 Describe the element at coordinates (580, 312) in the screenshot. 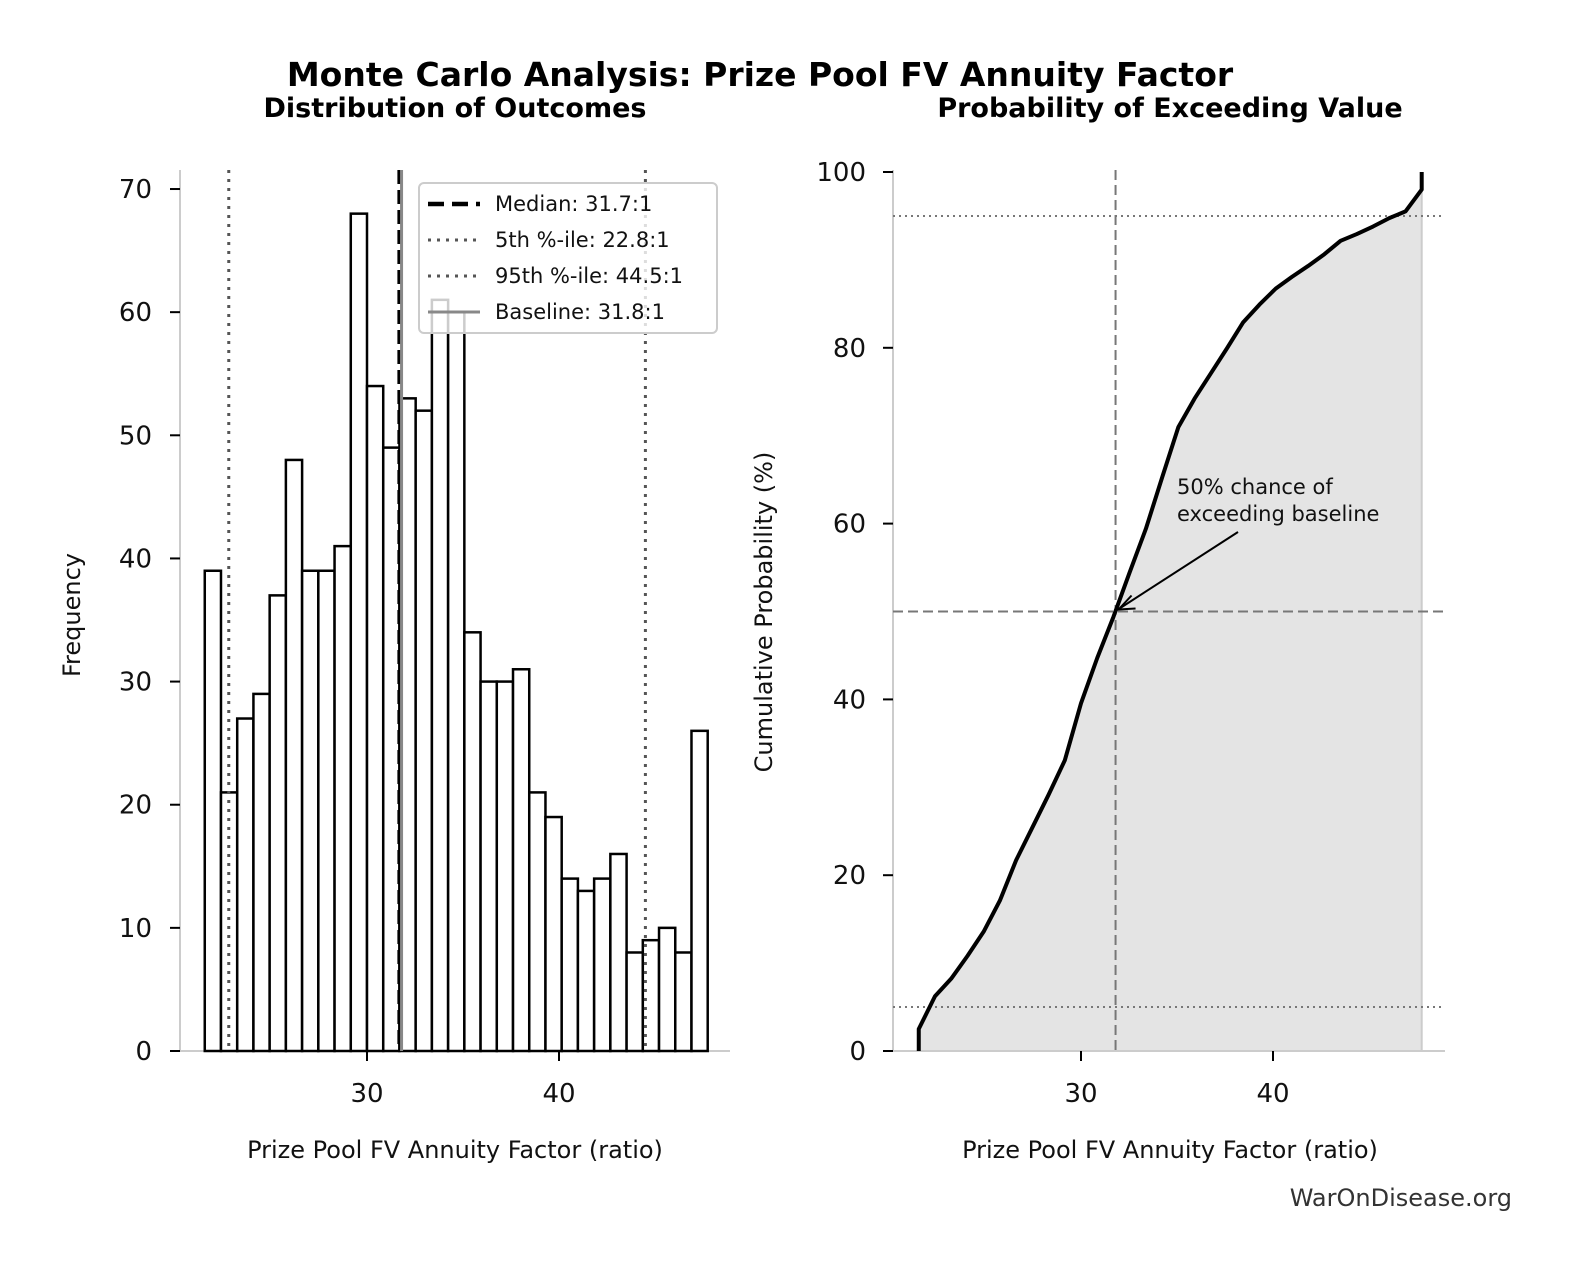

I see `legend-label: Baseline: 31.8:1` at that location.